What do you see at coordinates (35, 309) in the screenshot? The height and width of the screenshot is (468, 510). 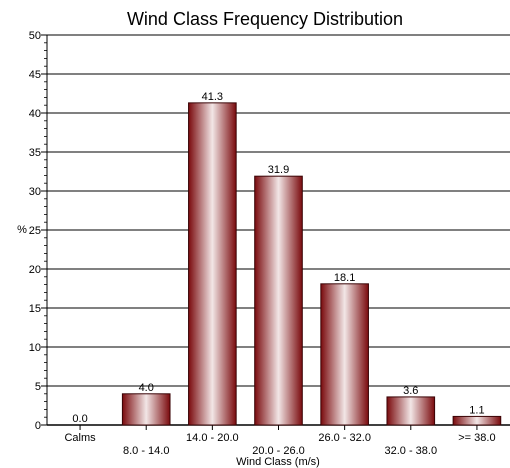 I see `y-tick-label: 15` at bounding box center [35, 309].